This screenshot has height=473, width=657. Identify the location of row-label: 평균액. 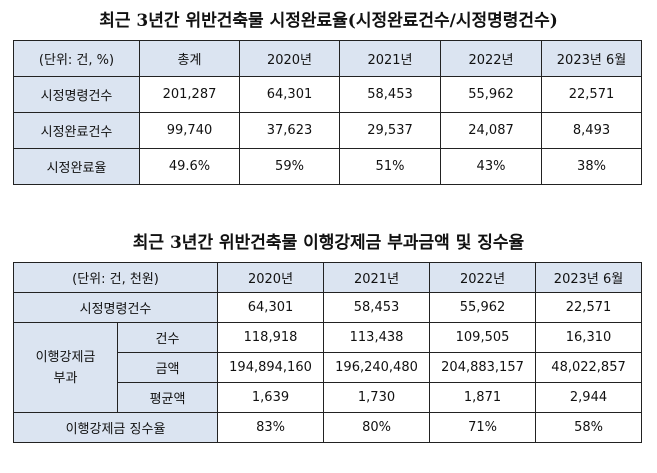
(167, 397).